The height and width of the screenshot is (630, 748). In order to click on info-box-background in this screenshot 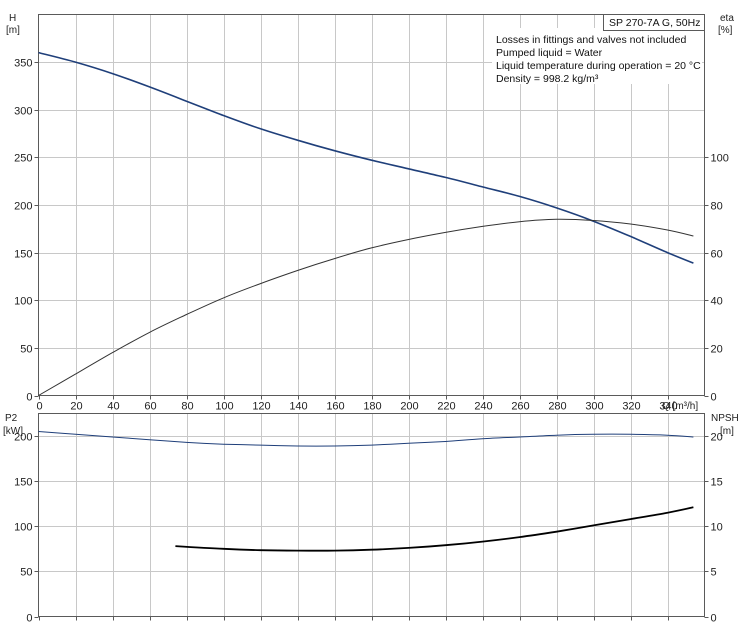, I will do `click(597, 56)`.